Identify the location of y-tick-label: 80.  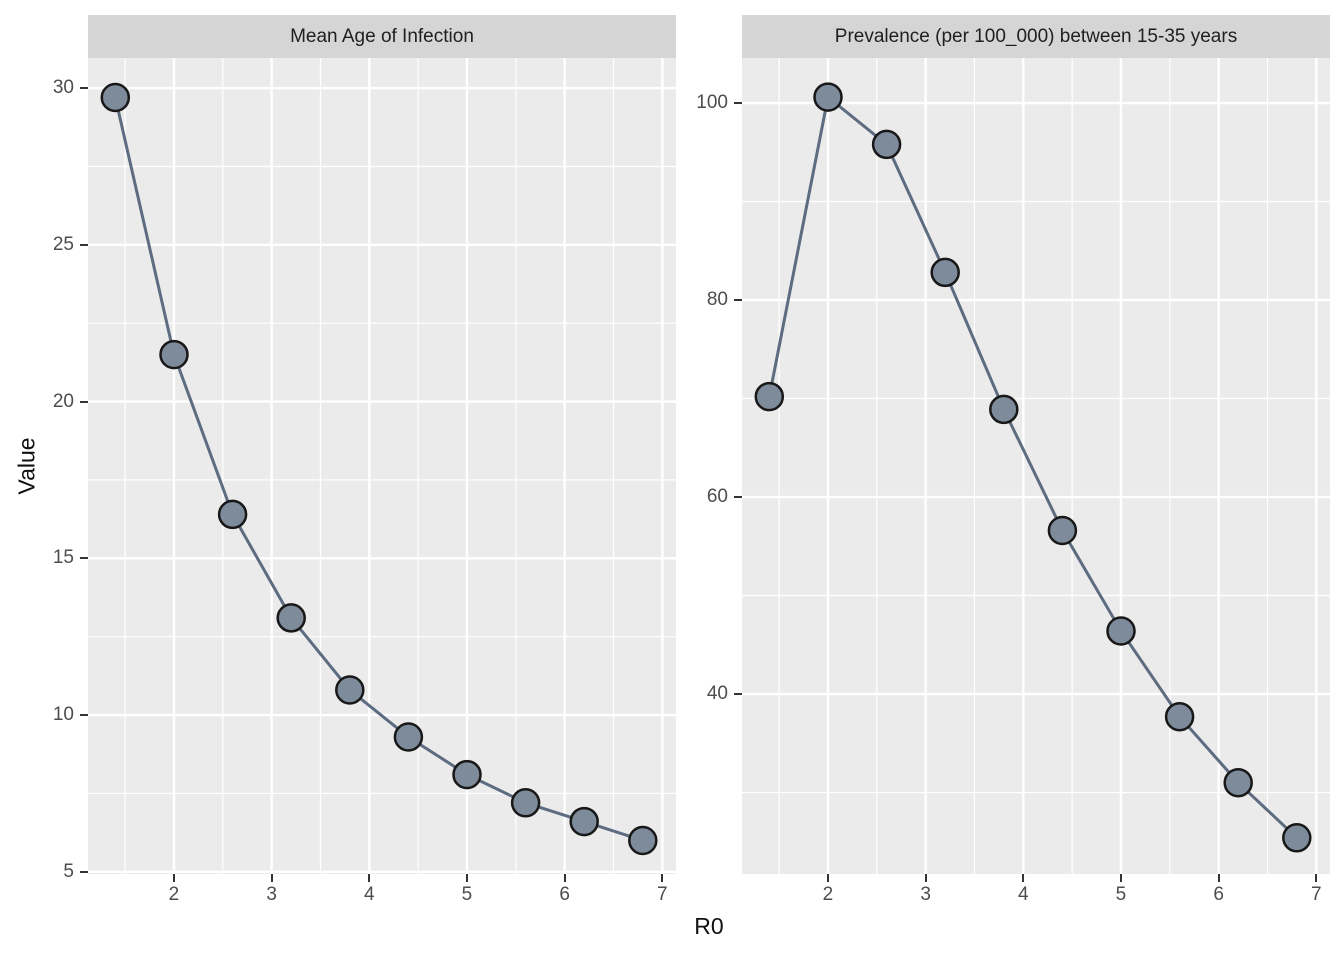
(717, 300).